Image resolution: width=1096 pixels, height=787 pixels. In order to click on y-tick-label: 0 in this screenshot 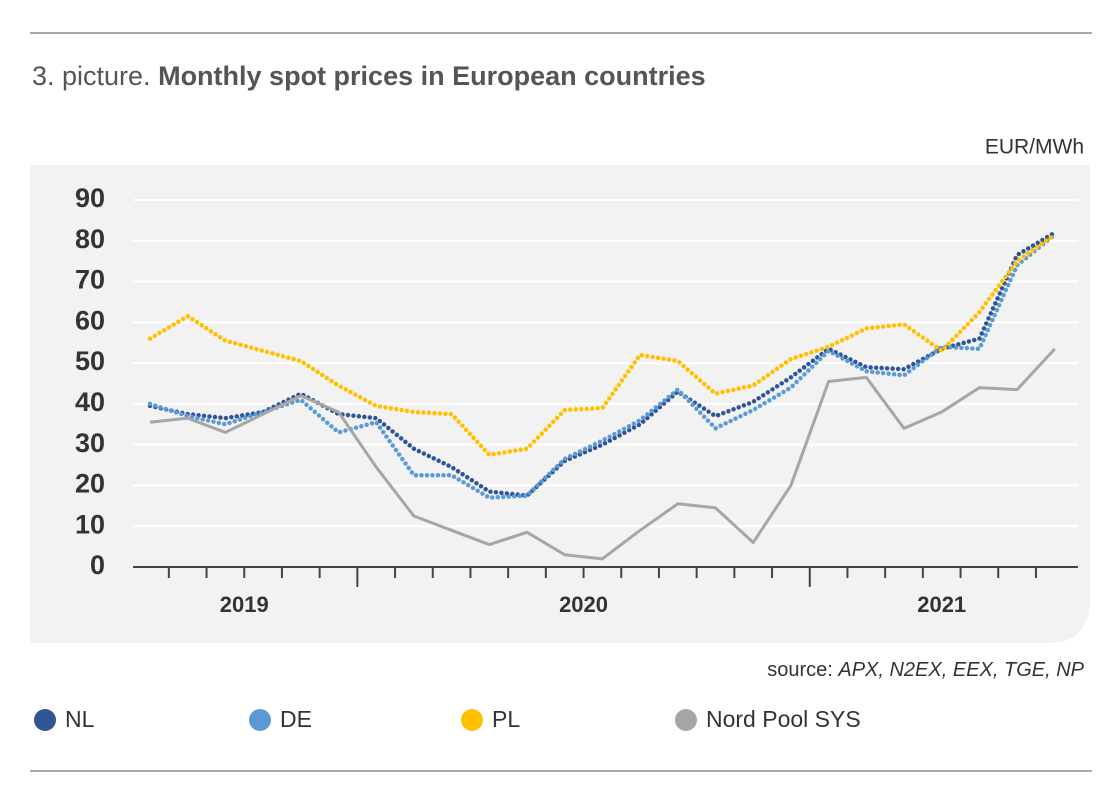, I will do `click(97, 565)`.